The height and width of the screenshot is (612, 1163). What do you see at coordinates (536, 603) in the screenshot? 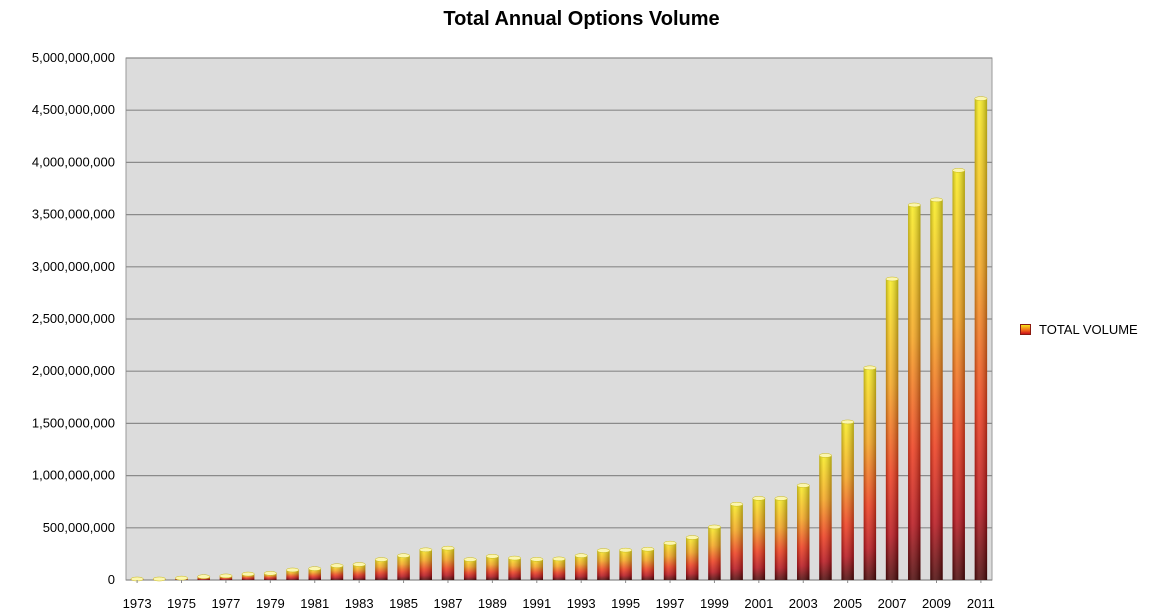
I see `x-tick-label: 1991` at bounding box center [536, 603].